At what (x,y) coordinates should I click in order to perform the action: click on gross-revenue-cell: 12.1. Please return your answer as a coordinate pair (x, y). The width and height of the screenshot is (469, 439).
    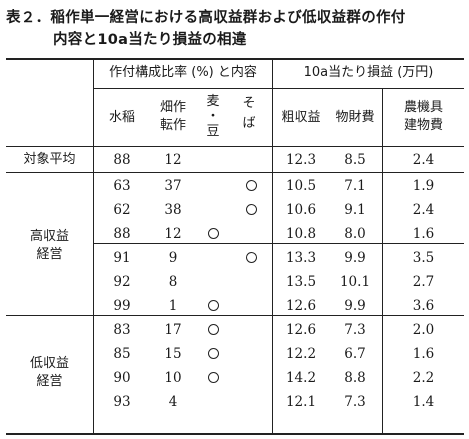
    Looking at the image, I should click on (301, 402).